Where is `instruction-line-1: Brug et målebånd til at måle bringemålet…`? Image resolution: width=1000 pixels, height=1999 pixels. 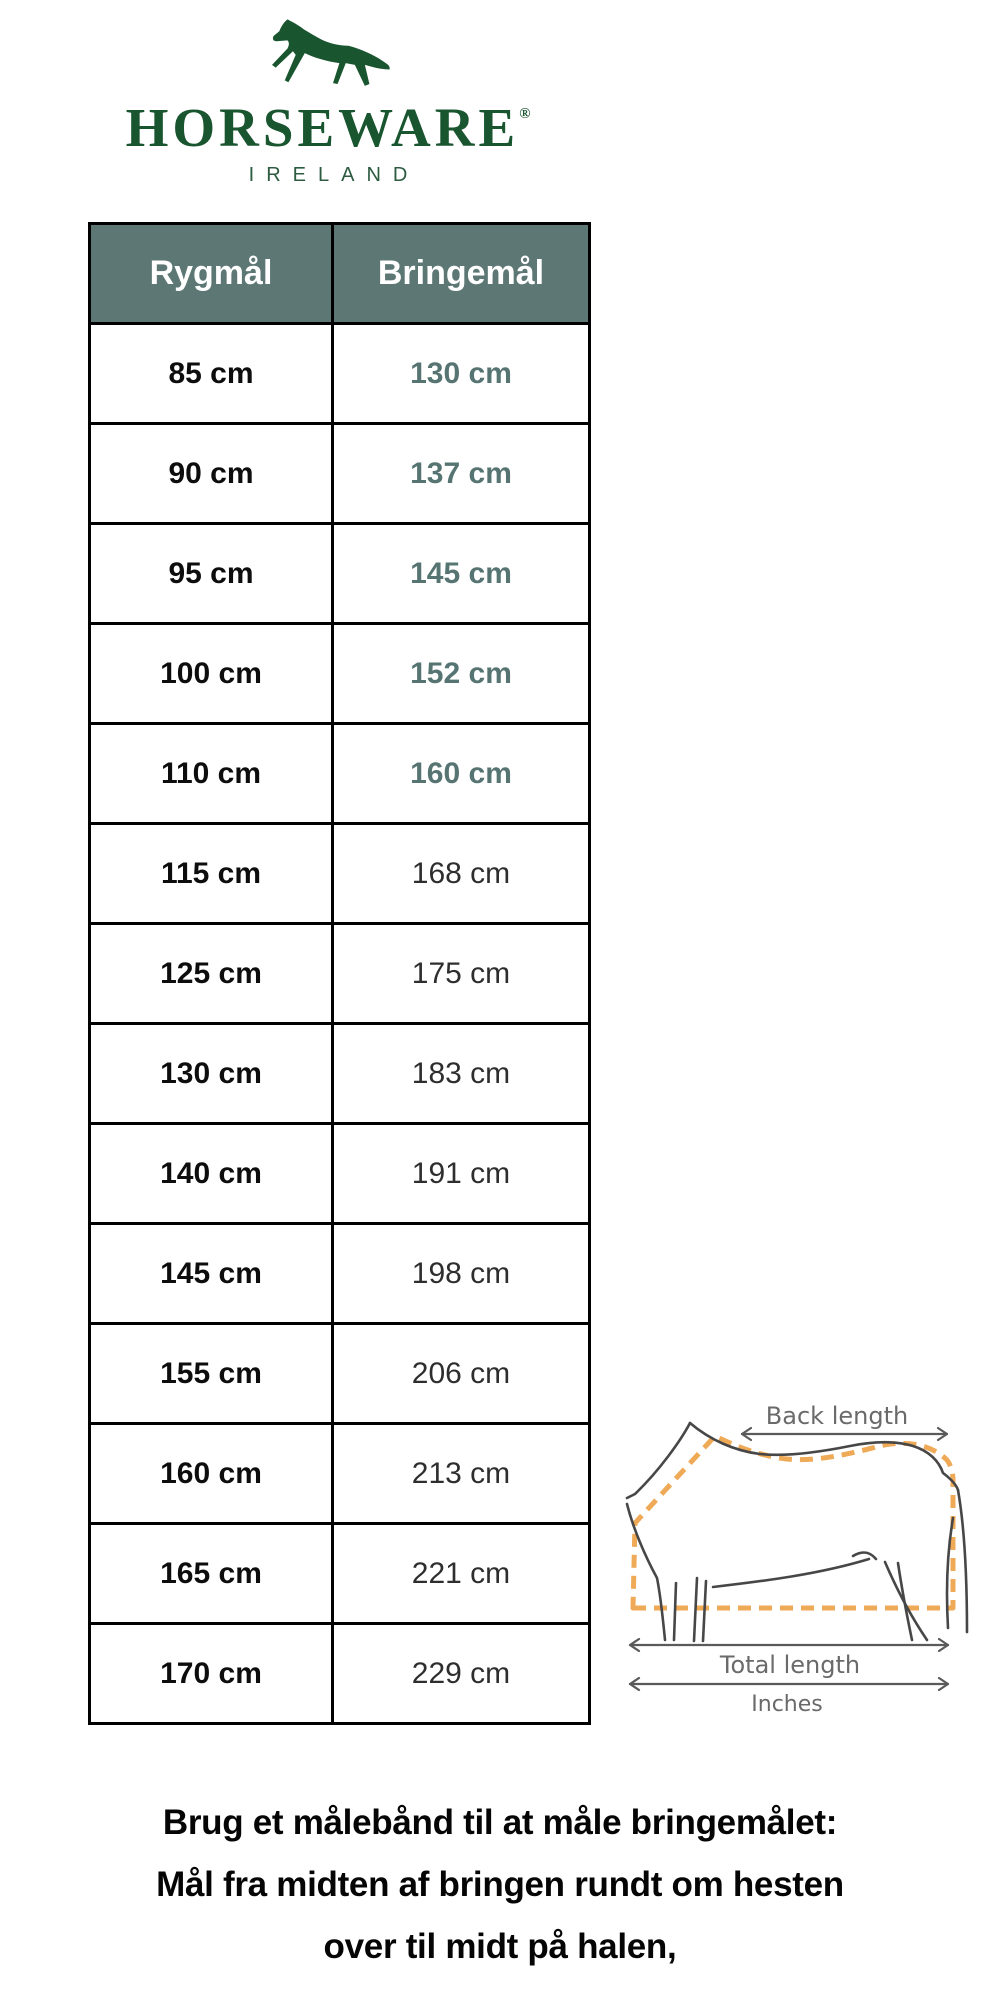
instruction-line-1: Brug et målebånd til at måle bringemålet… is located at coordinates (500, 1822).